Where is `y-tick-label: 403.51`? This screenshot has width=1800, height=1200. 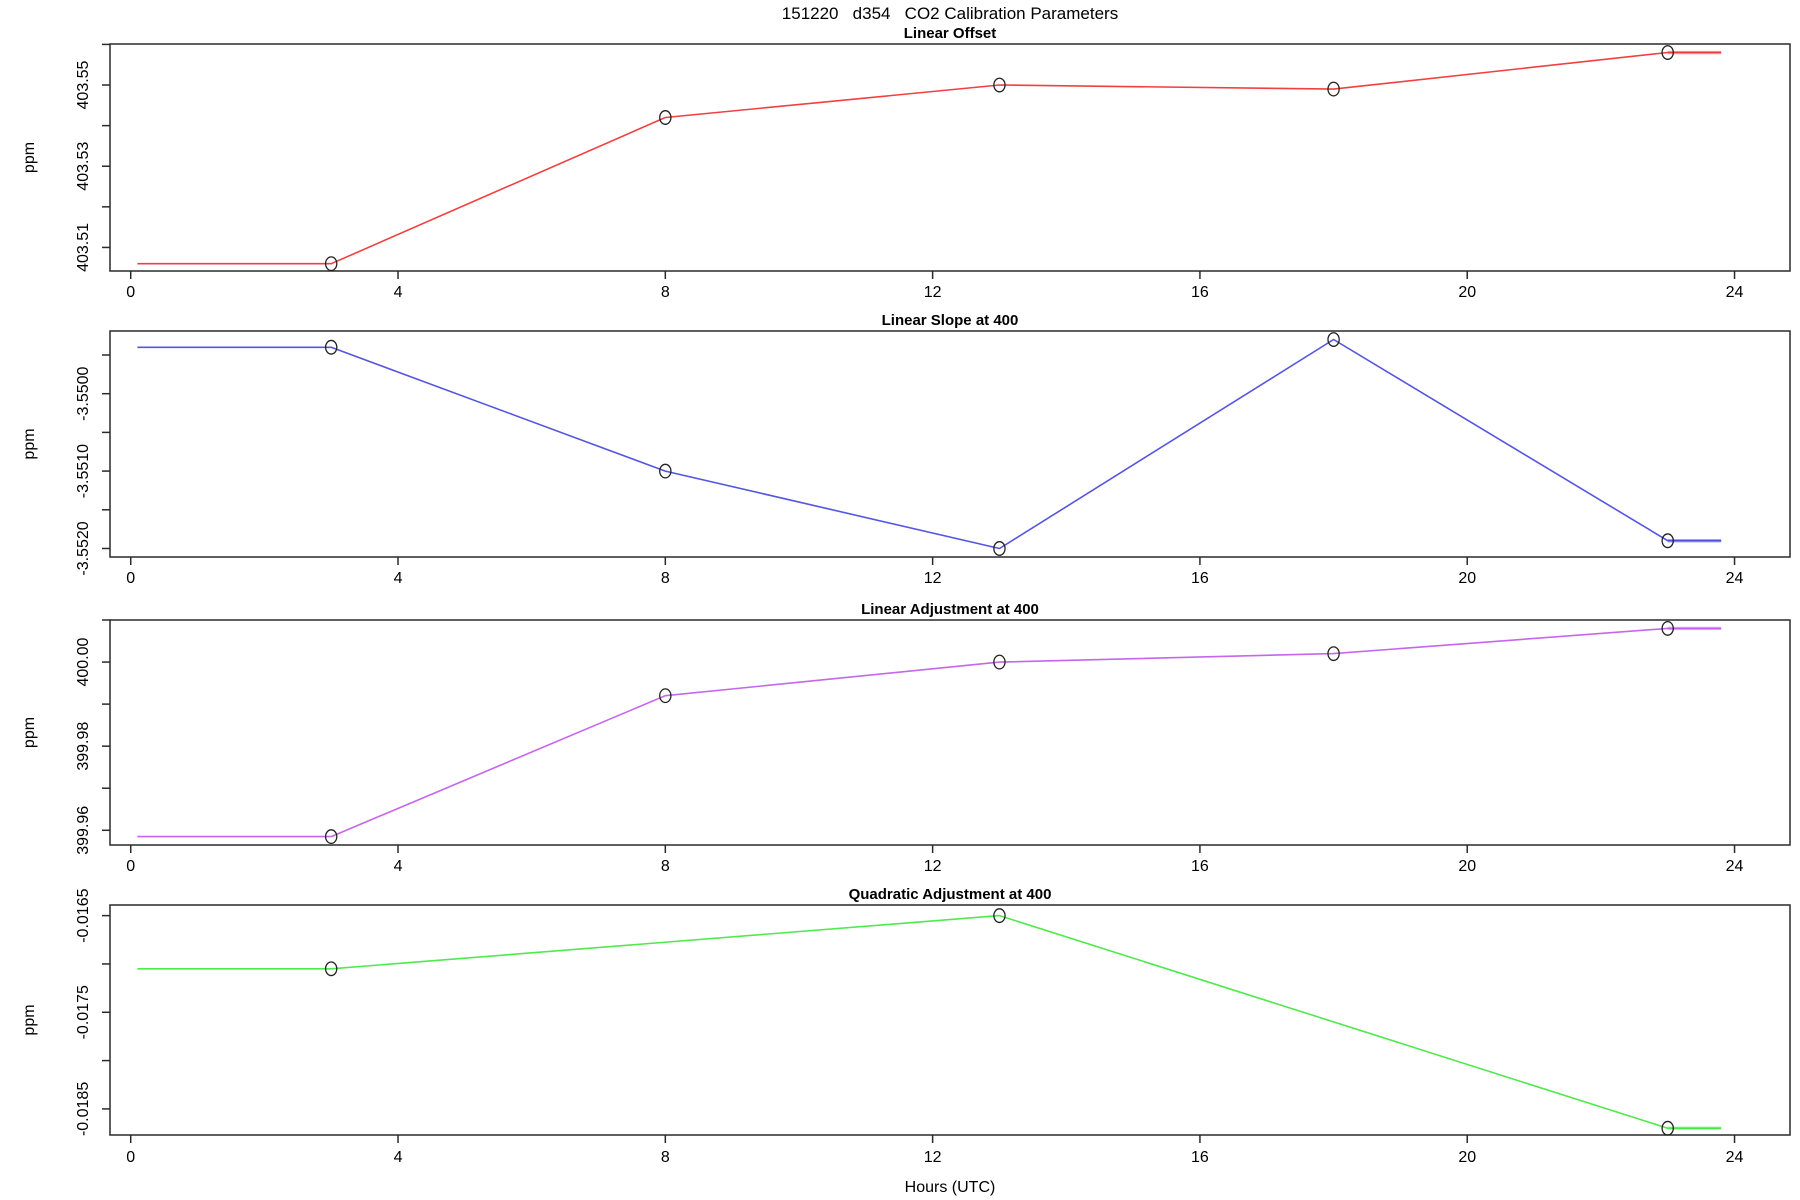 y-tick-label: 403.51 is located at coordinates (83, 247).